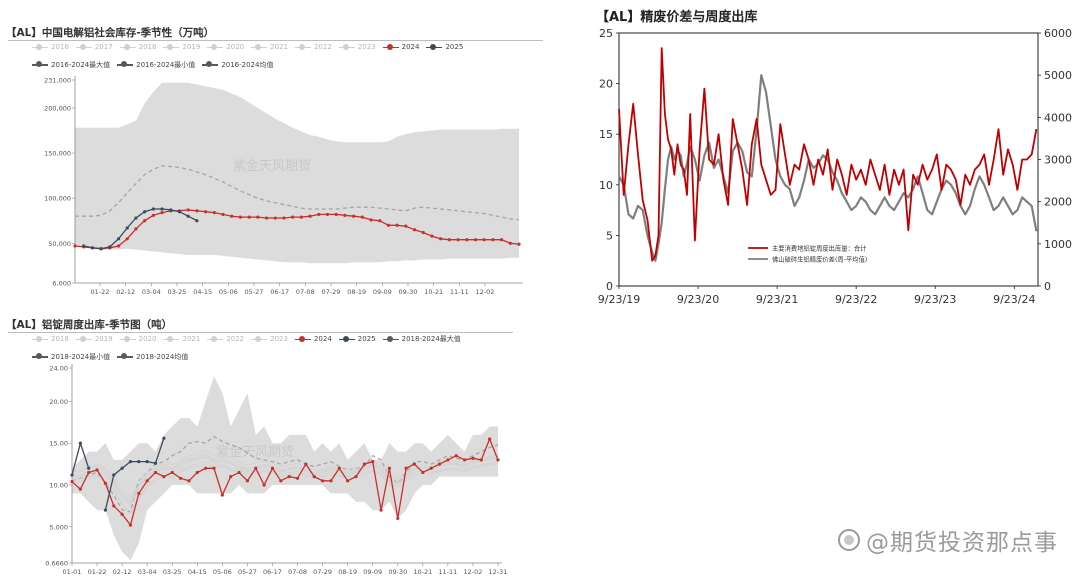 The height and width of the screenshot is (579, 1080). Describe the element at coordinates (421, 339) in the screenshot. I see `legend-item: 2018-2024最大值` at that location.